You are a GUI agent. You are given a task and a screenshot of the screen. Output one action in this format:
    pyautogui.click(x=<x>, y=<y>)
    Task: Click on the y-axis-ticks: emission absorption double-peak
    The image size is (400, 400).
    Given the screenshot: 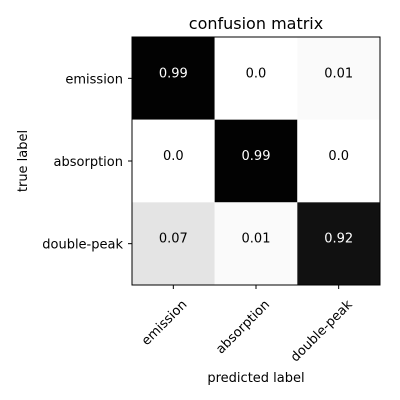 What is the action you would take?
    pyautogui.click(x=87, y=162)
    